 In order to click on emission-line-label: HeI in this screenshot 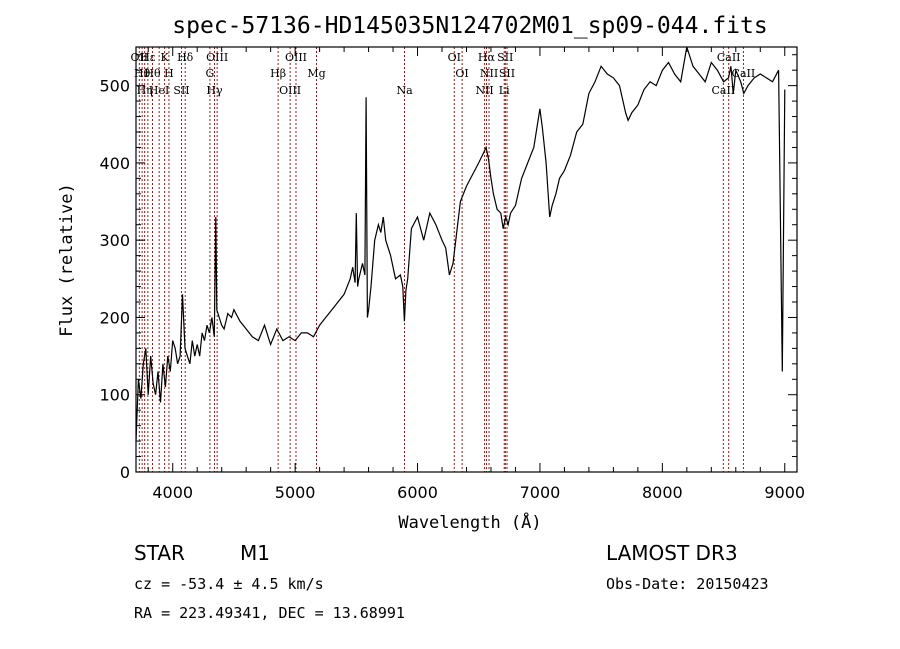, I will do `click(159, 90)`.